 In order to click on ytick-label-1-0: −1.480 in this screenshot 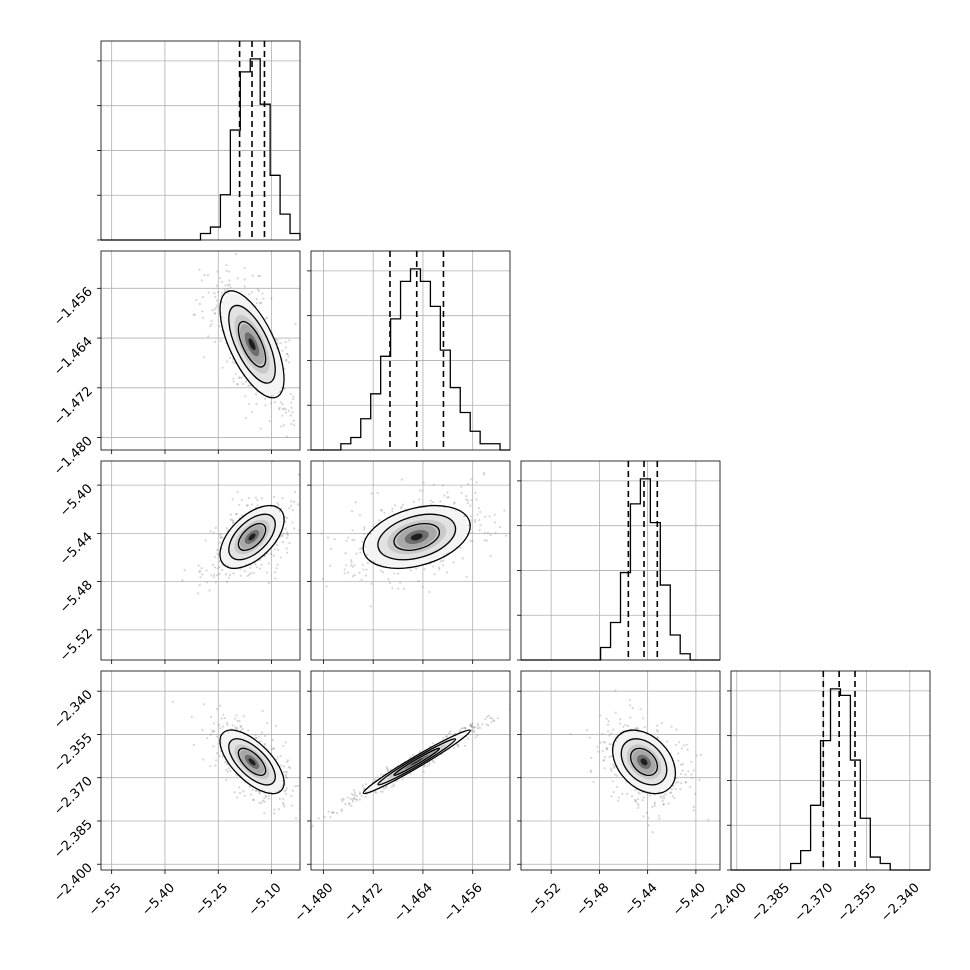, I will do `click(73, 456)`.